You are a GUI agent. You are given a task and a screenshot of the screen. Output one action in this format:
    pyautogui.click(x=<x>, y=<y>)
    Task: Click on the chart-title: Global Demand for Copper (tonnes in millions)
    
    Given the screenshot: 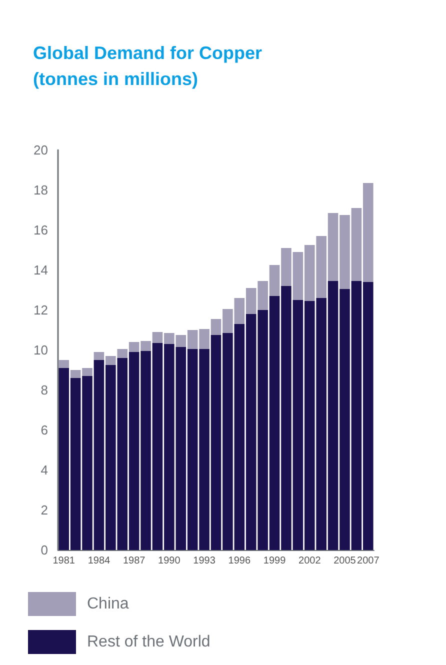 What is the action you would take?
    pyautogui.click(x=147, y=66)
    